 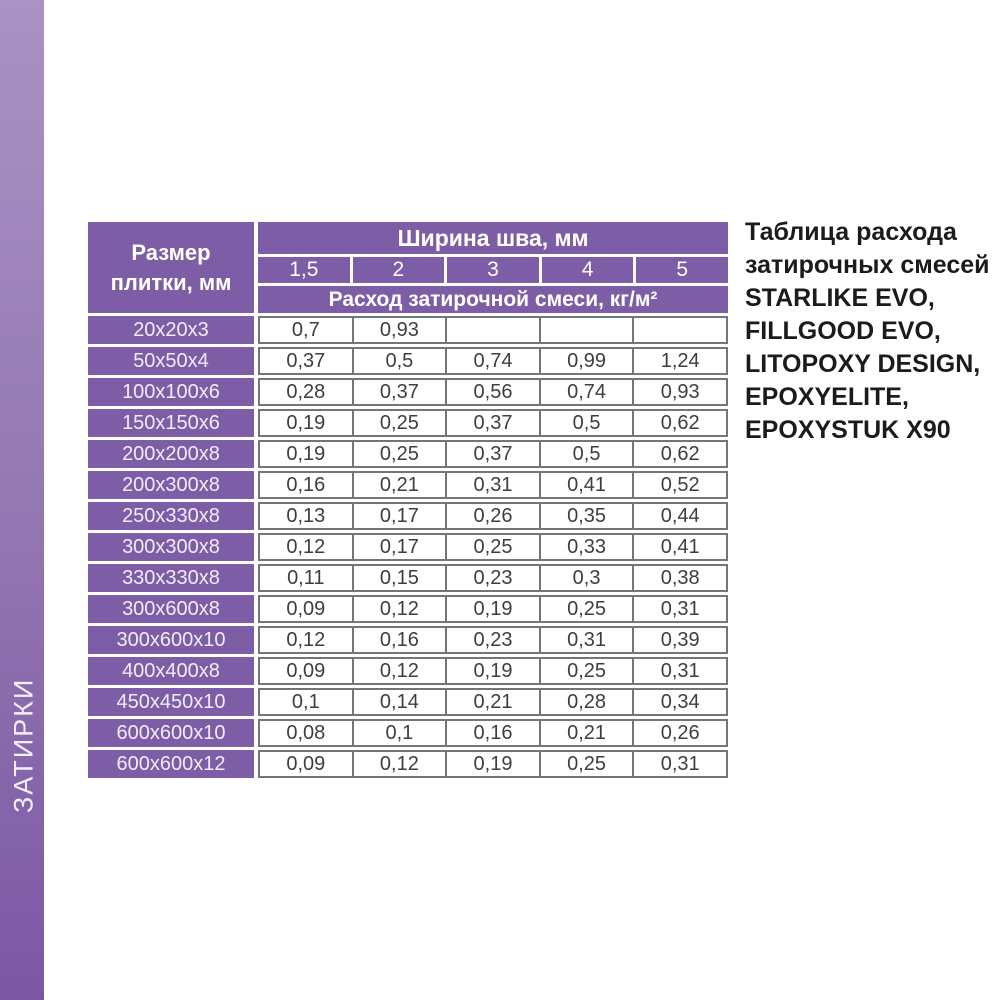 I want to click on caption-line: Таблица расхода, so click(x=851, y=232).